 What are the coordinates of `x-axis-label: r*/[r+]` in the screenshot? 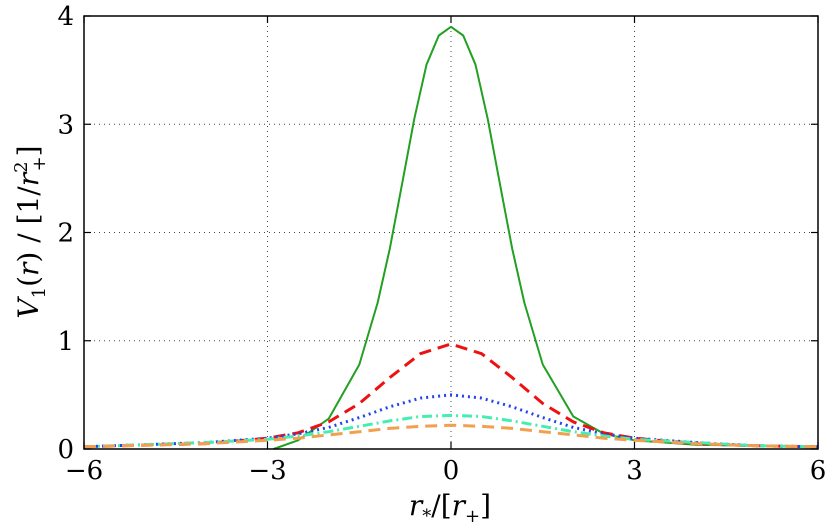 It's located at (450, 508).